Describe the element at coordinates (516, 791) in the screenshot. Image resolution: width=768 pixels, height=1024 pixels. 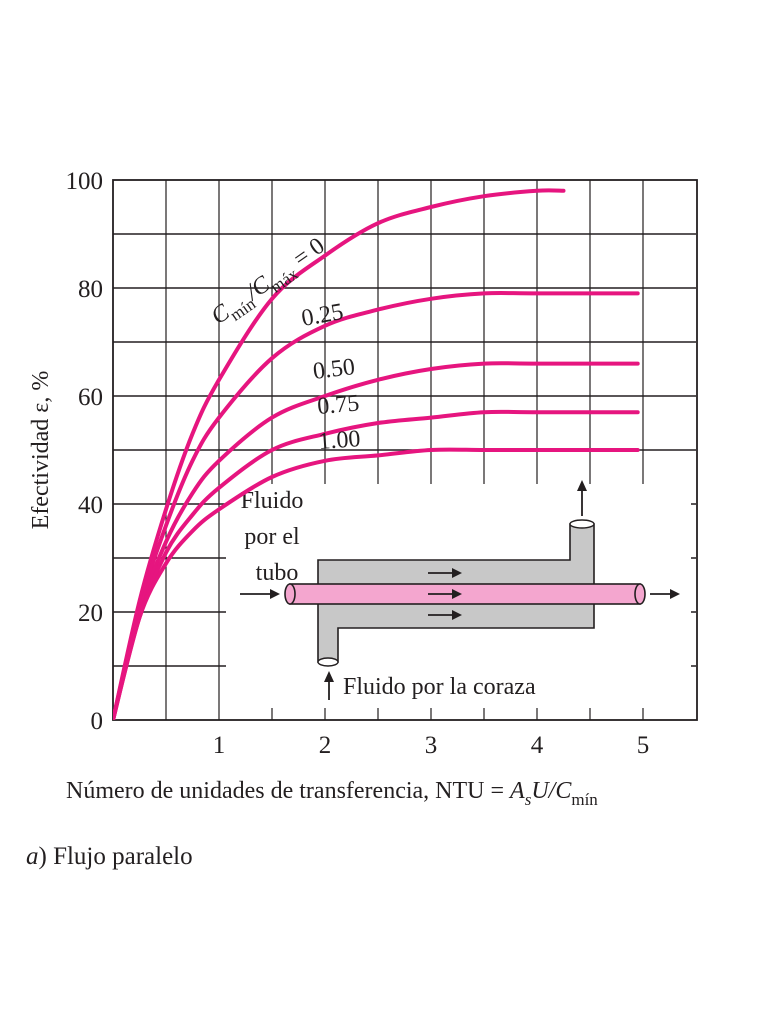
I see `x-axis-label-a: A` at that location.